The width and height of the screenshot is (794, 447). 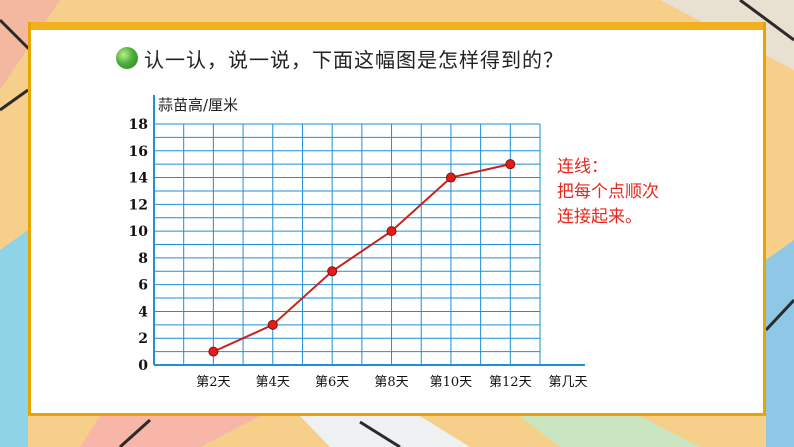 What do you see at coordinates (273, 382) in the screenshot?
I see `x-tick-label: 第4天` at bounding box center [273, 382].